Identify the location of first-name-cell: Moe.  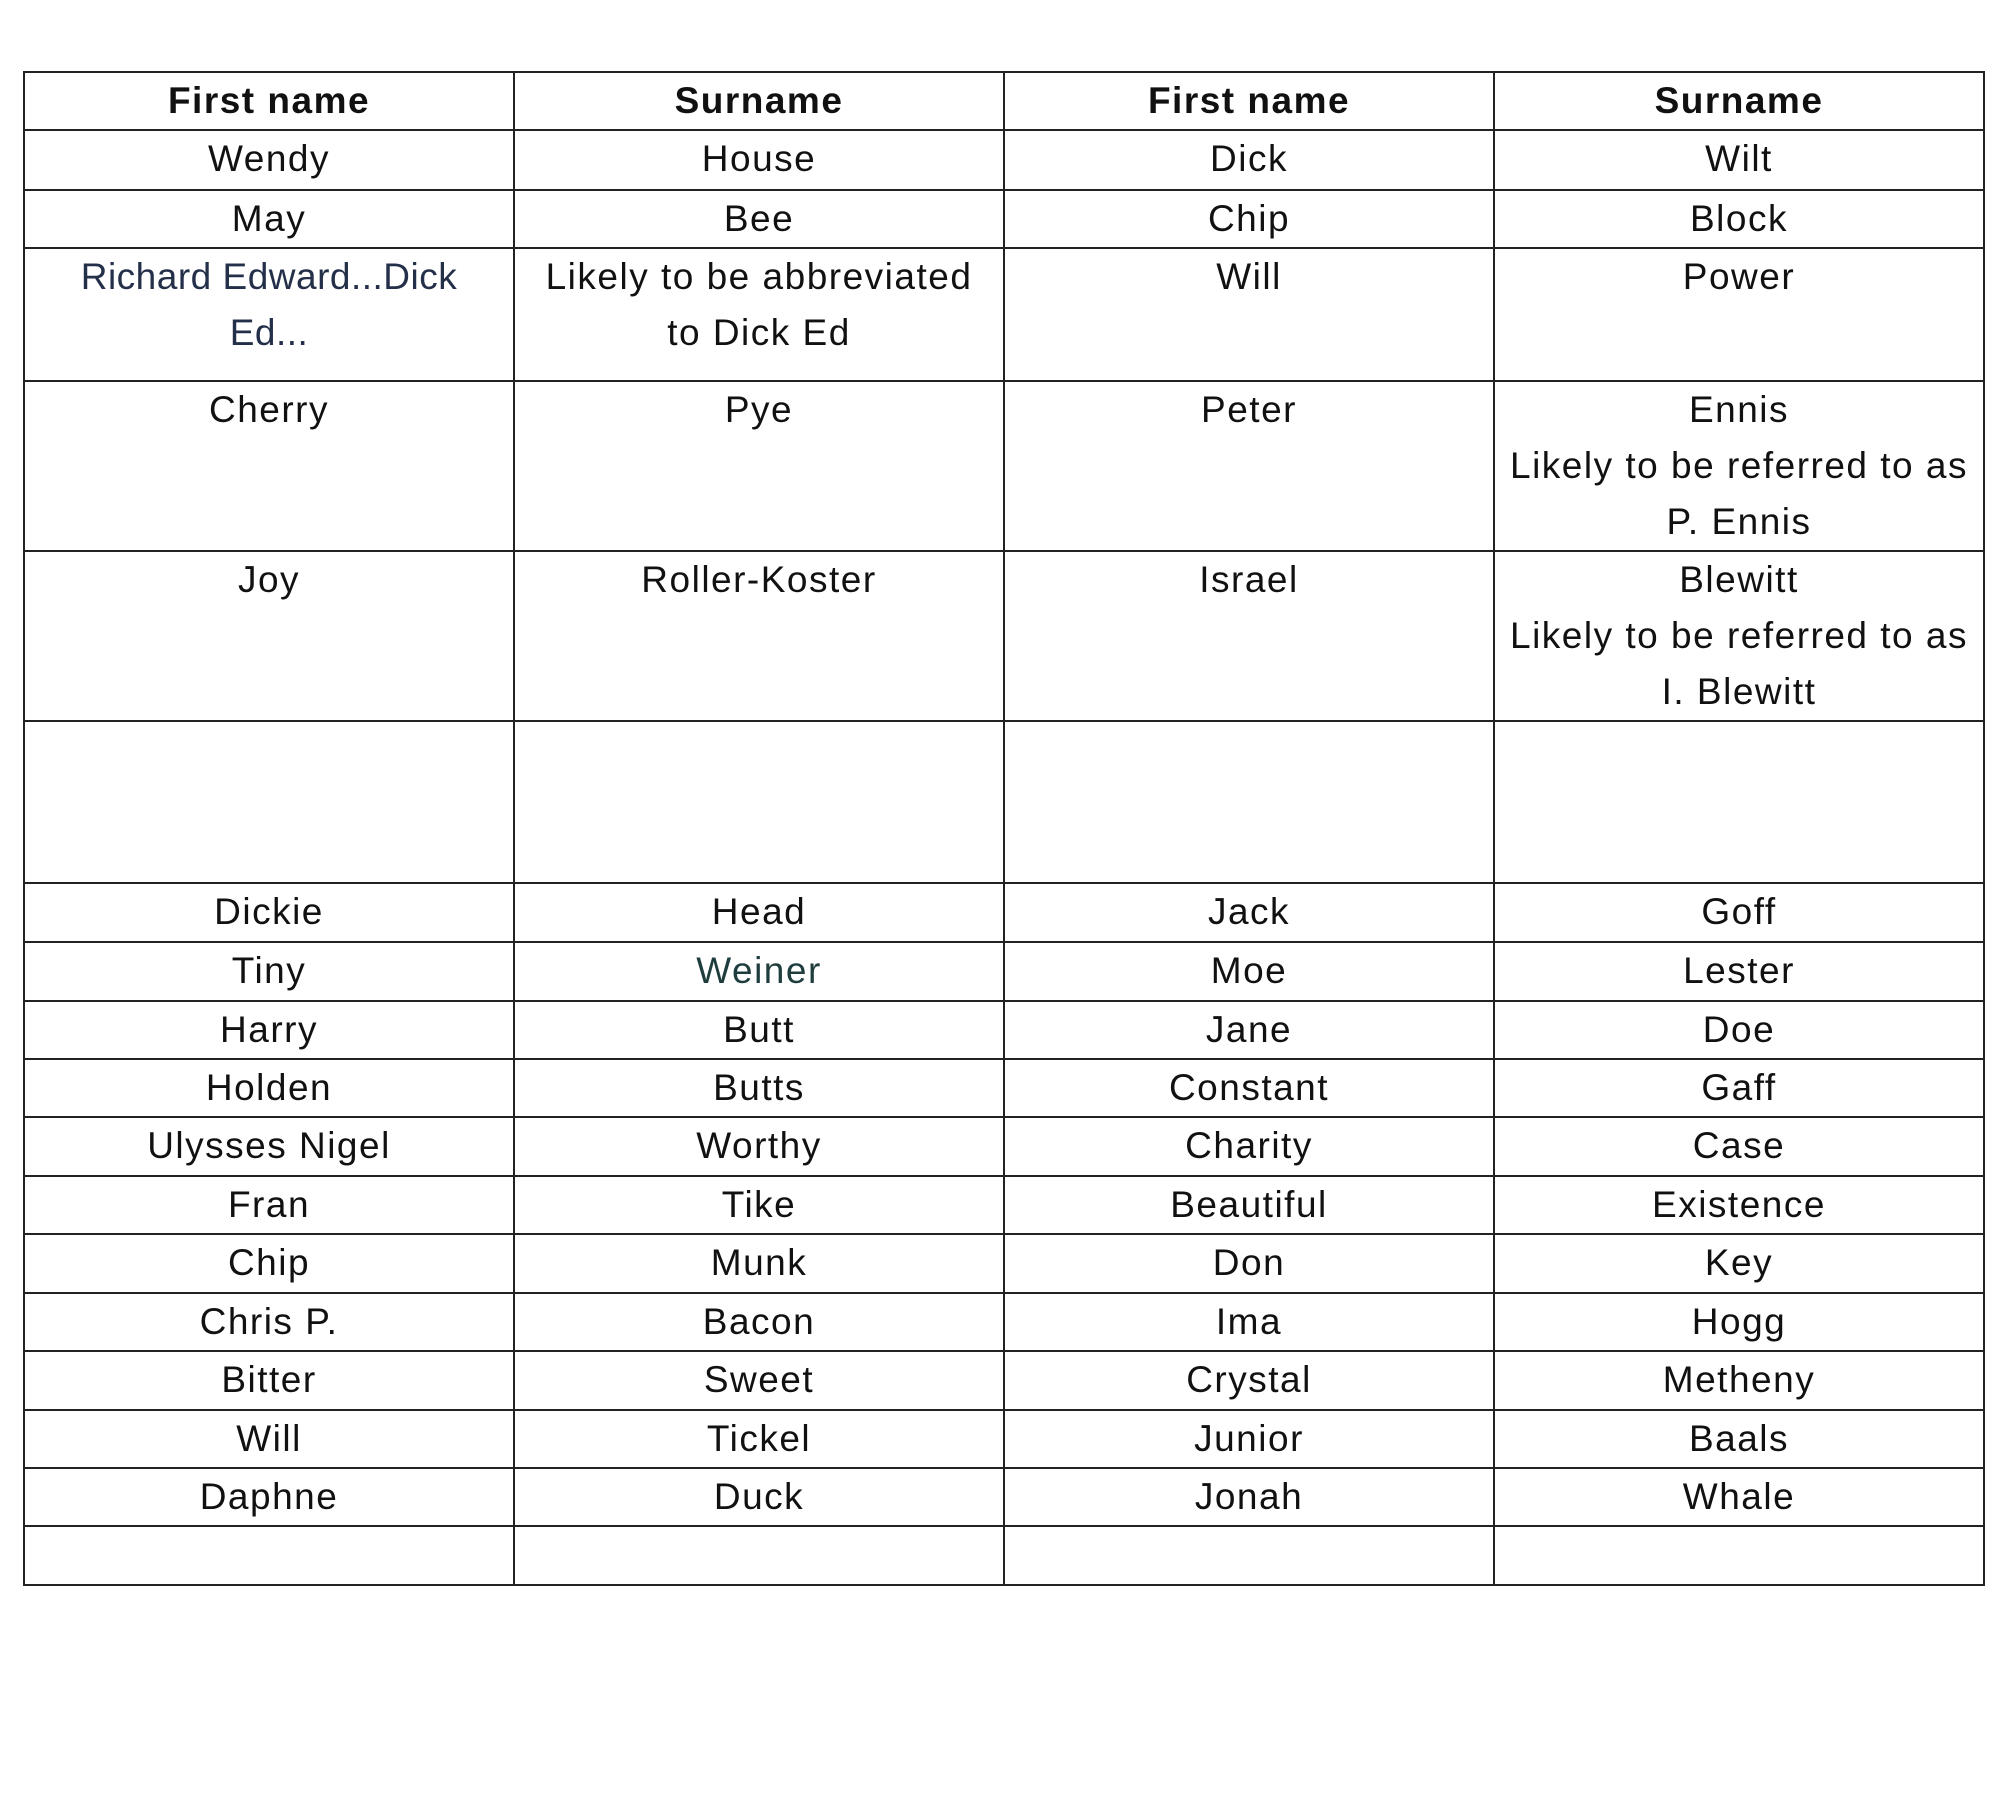
(1249, 971).